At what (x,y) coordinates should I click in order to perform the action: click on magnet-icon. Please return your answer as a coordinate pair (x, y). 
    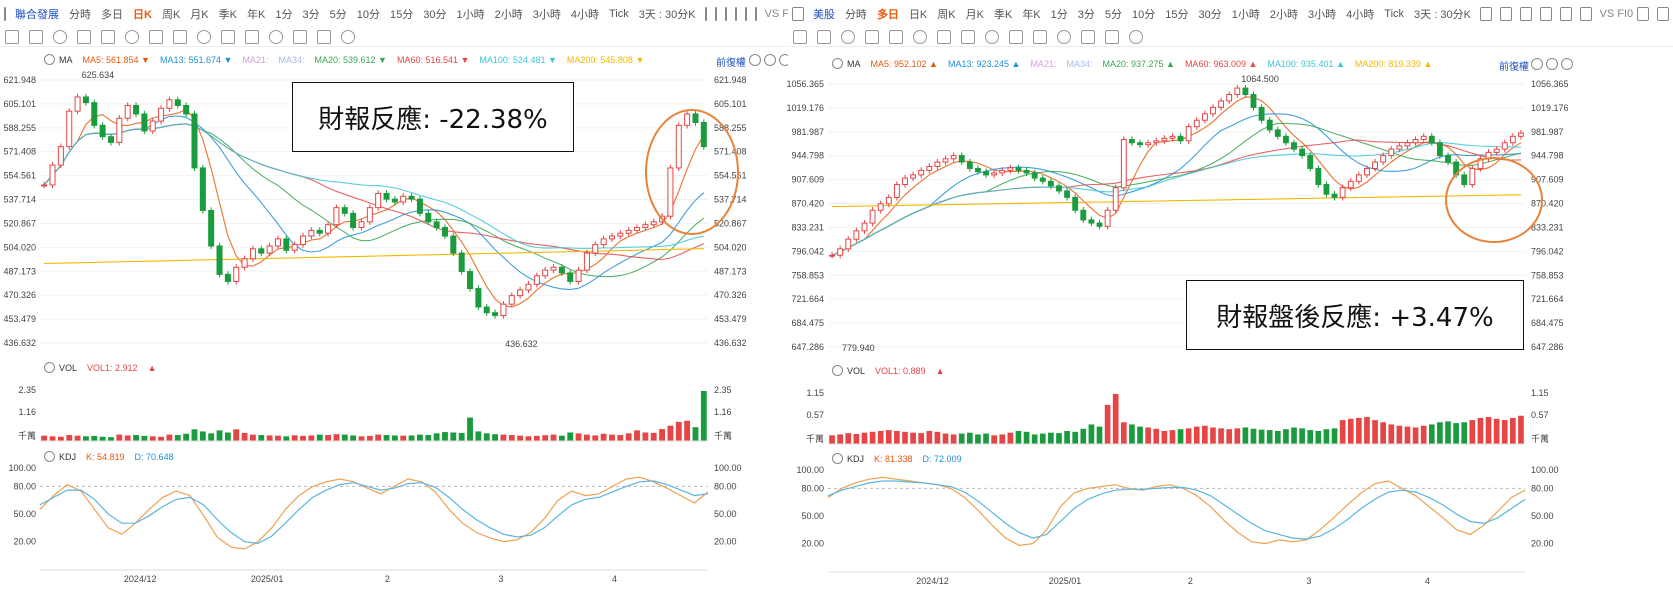
    Looking at the image, I should click on (1016, 37).